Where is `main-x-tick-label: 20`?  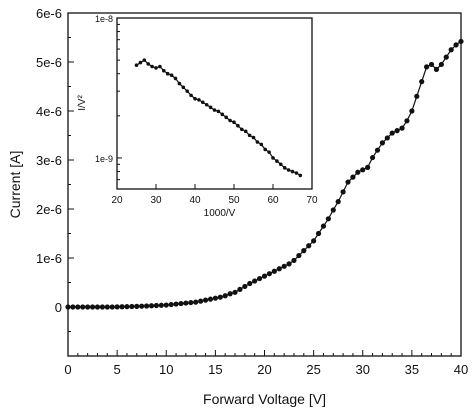 main-x-tick-label: 20 is located at coordinates (264, 369).